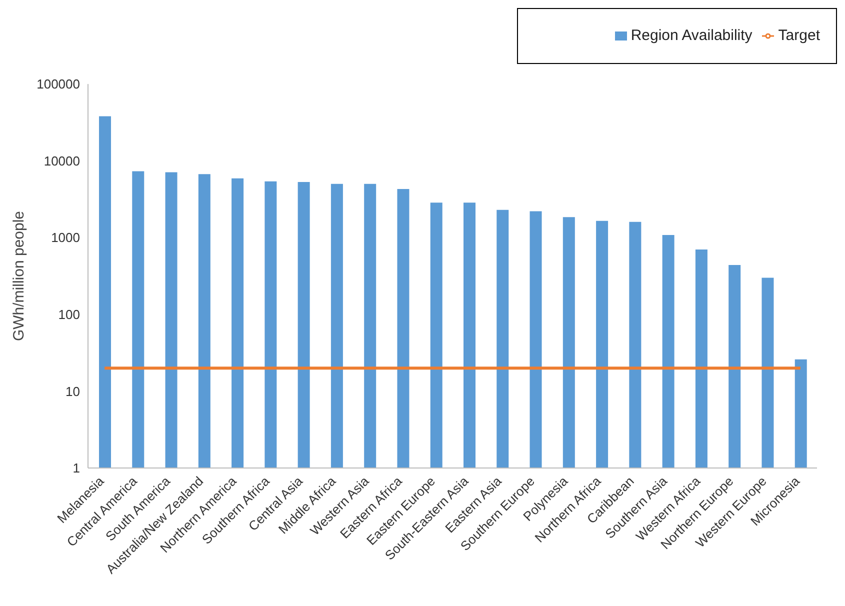 Image resolution: width=845 pixels, height=606 pixels. What do you see at coordinates (69, 314) in the screenshot?
I see `y-tick-label: 100` at bounding box center [69, 314].